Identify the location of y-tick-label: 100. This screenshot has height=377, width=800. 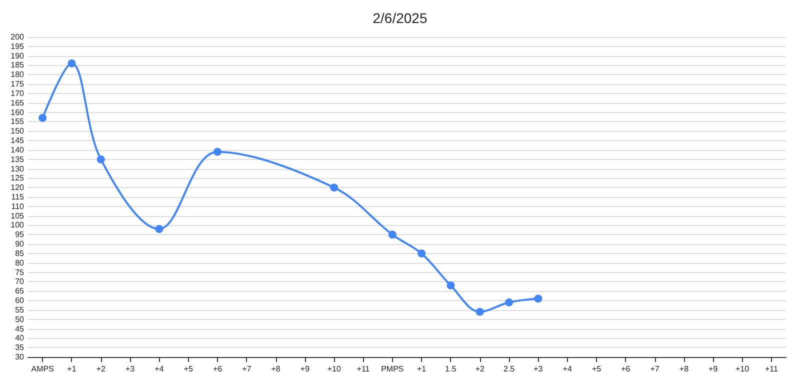
(17, 225).